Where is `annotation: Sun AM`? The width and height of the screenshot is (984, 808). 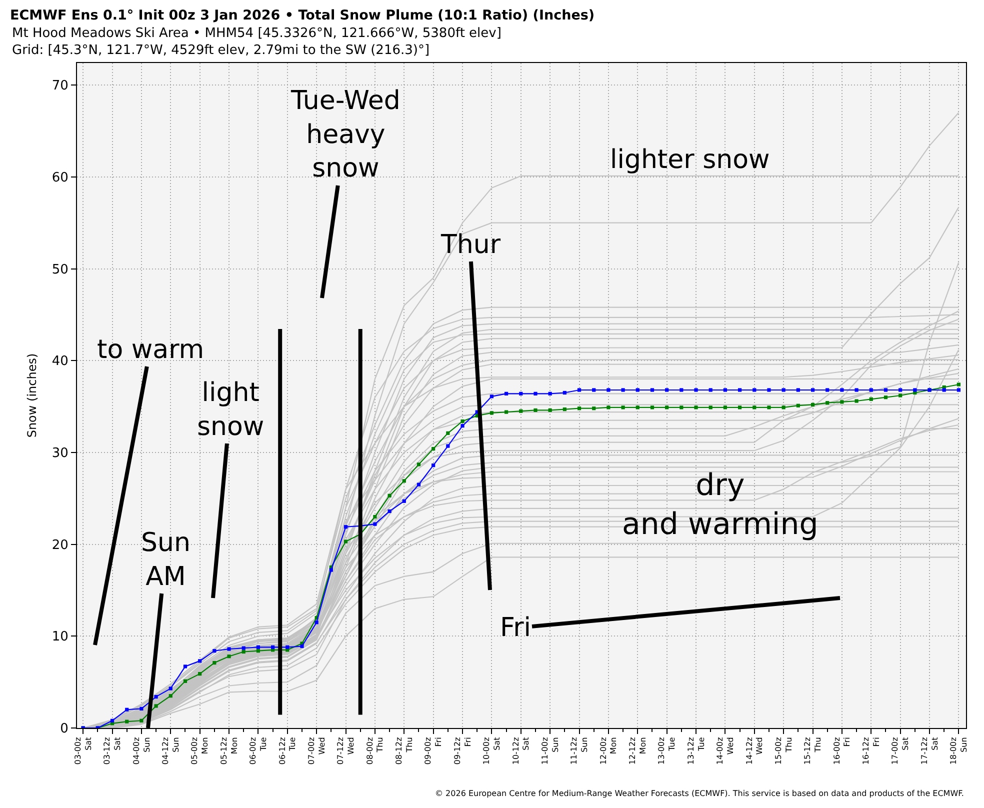
annotation: Sun AM is located at coordinates (165, 560).